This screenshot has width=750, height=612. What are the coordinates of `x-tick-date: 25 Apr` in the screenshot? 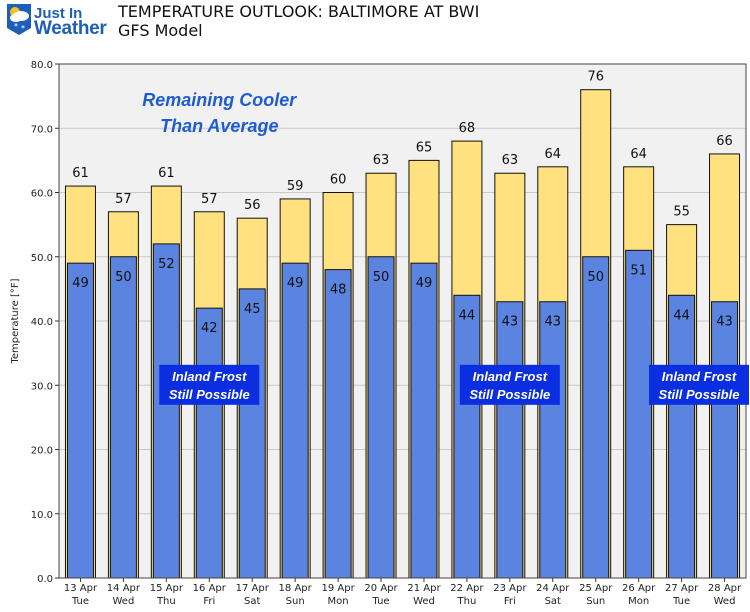 It's located at (596, 588).